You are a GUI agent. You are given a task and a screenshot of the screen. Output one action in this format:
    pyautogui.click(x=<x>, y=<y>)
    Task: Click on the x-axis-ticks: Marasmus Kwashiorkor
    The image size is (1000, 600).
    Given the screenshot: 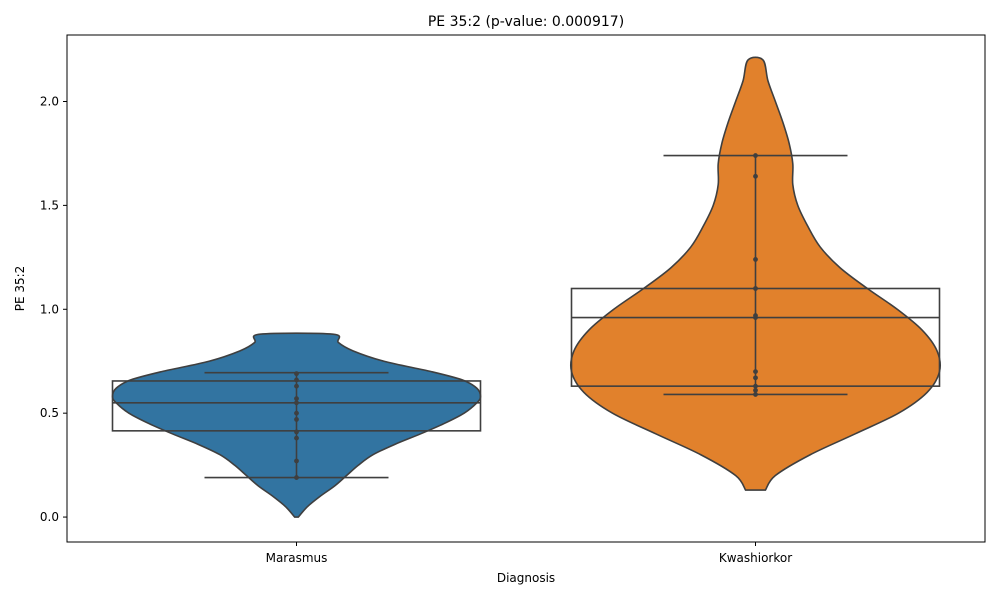 What is the action you would take?
    pyautogui.click(x=529, y=553)
    